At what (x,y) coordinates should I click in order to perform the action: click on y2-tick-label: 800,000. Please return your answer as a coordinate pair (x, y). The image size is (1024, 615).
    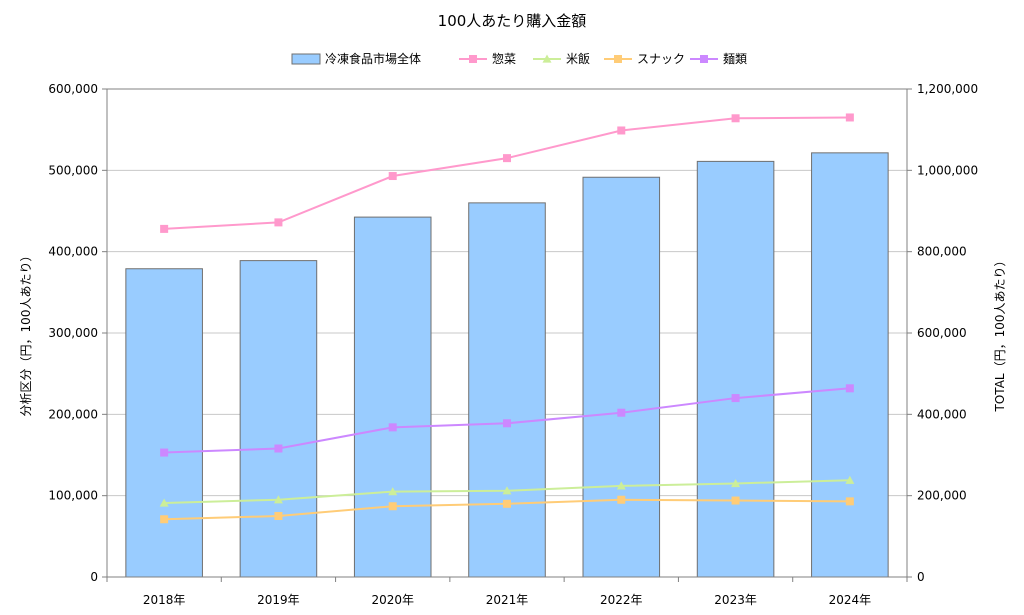
    Looking at the image, I should click on (942, 252).